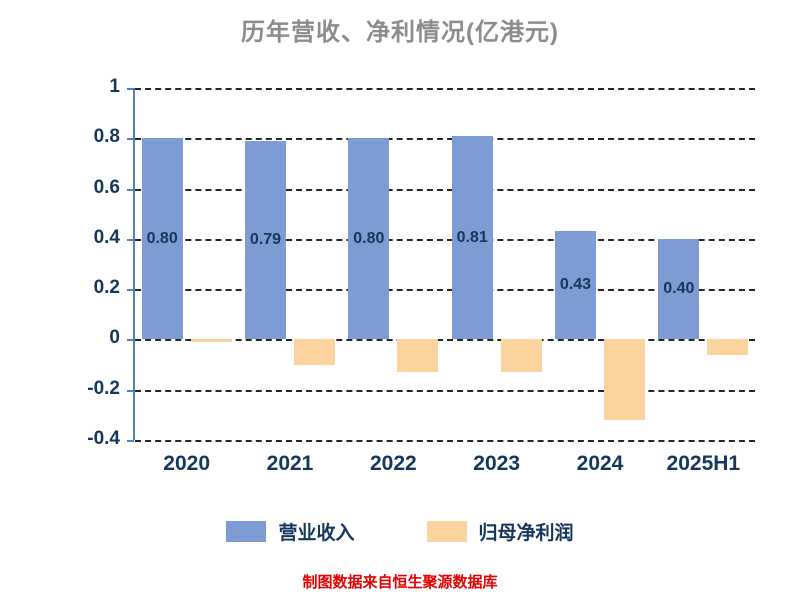 This screenshot has width=800, height=600. What do you see at coordinates (130, 139) in the screenshot?
I see `y-axis-tick-0.8` at bounding box center [130, 139].